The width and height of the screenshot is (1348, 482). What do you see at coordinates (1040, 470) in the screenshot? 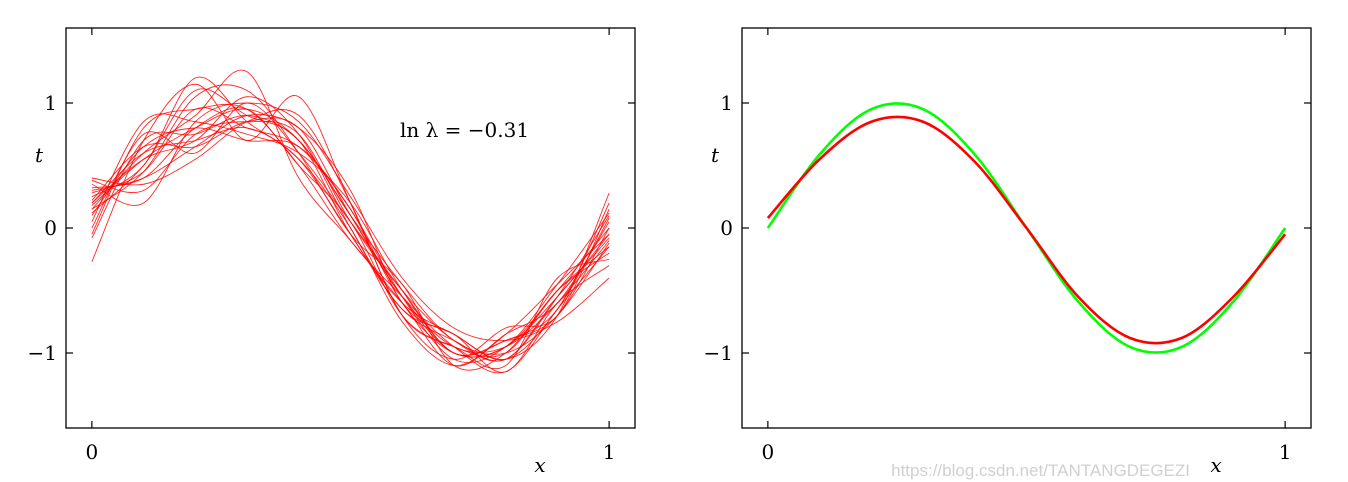
I see `watermark: https://blog.csdn.net/TANTANGDEGEZI` at bounding box center [1040, 470].